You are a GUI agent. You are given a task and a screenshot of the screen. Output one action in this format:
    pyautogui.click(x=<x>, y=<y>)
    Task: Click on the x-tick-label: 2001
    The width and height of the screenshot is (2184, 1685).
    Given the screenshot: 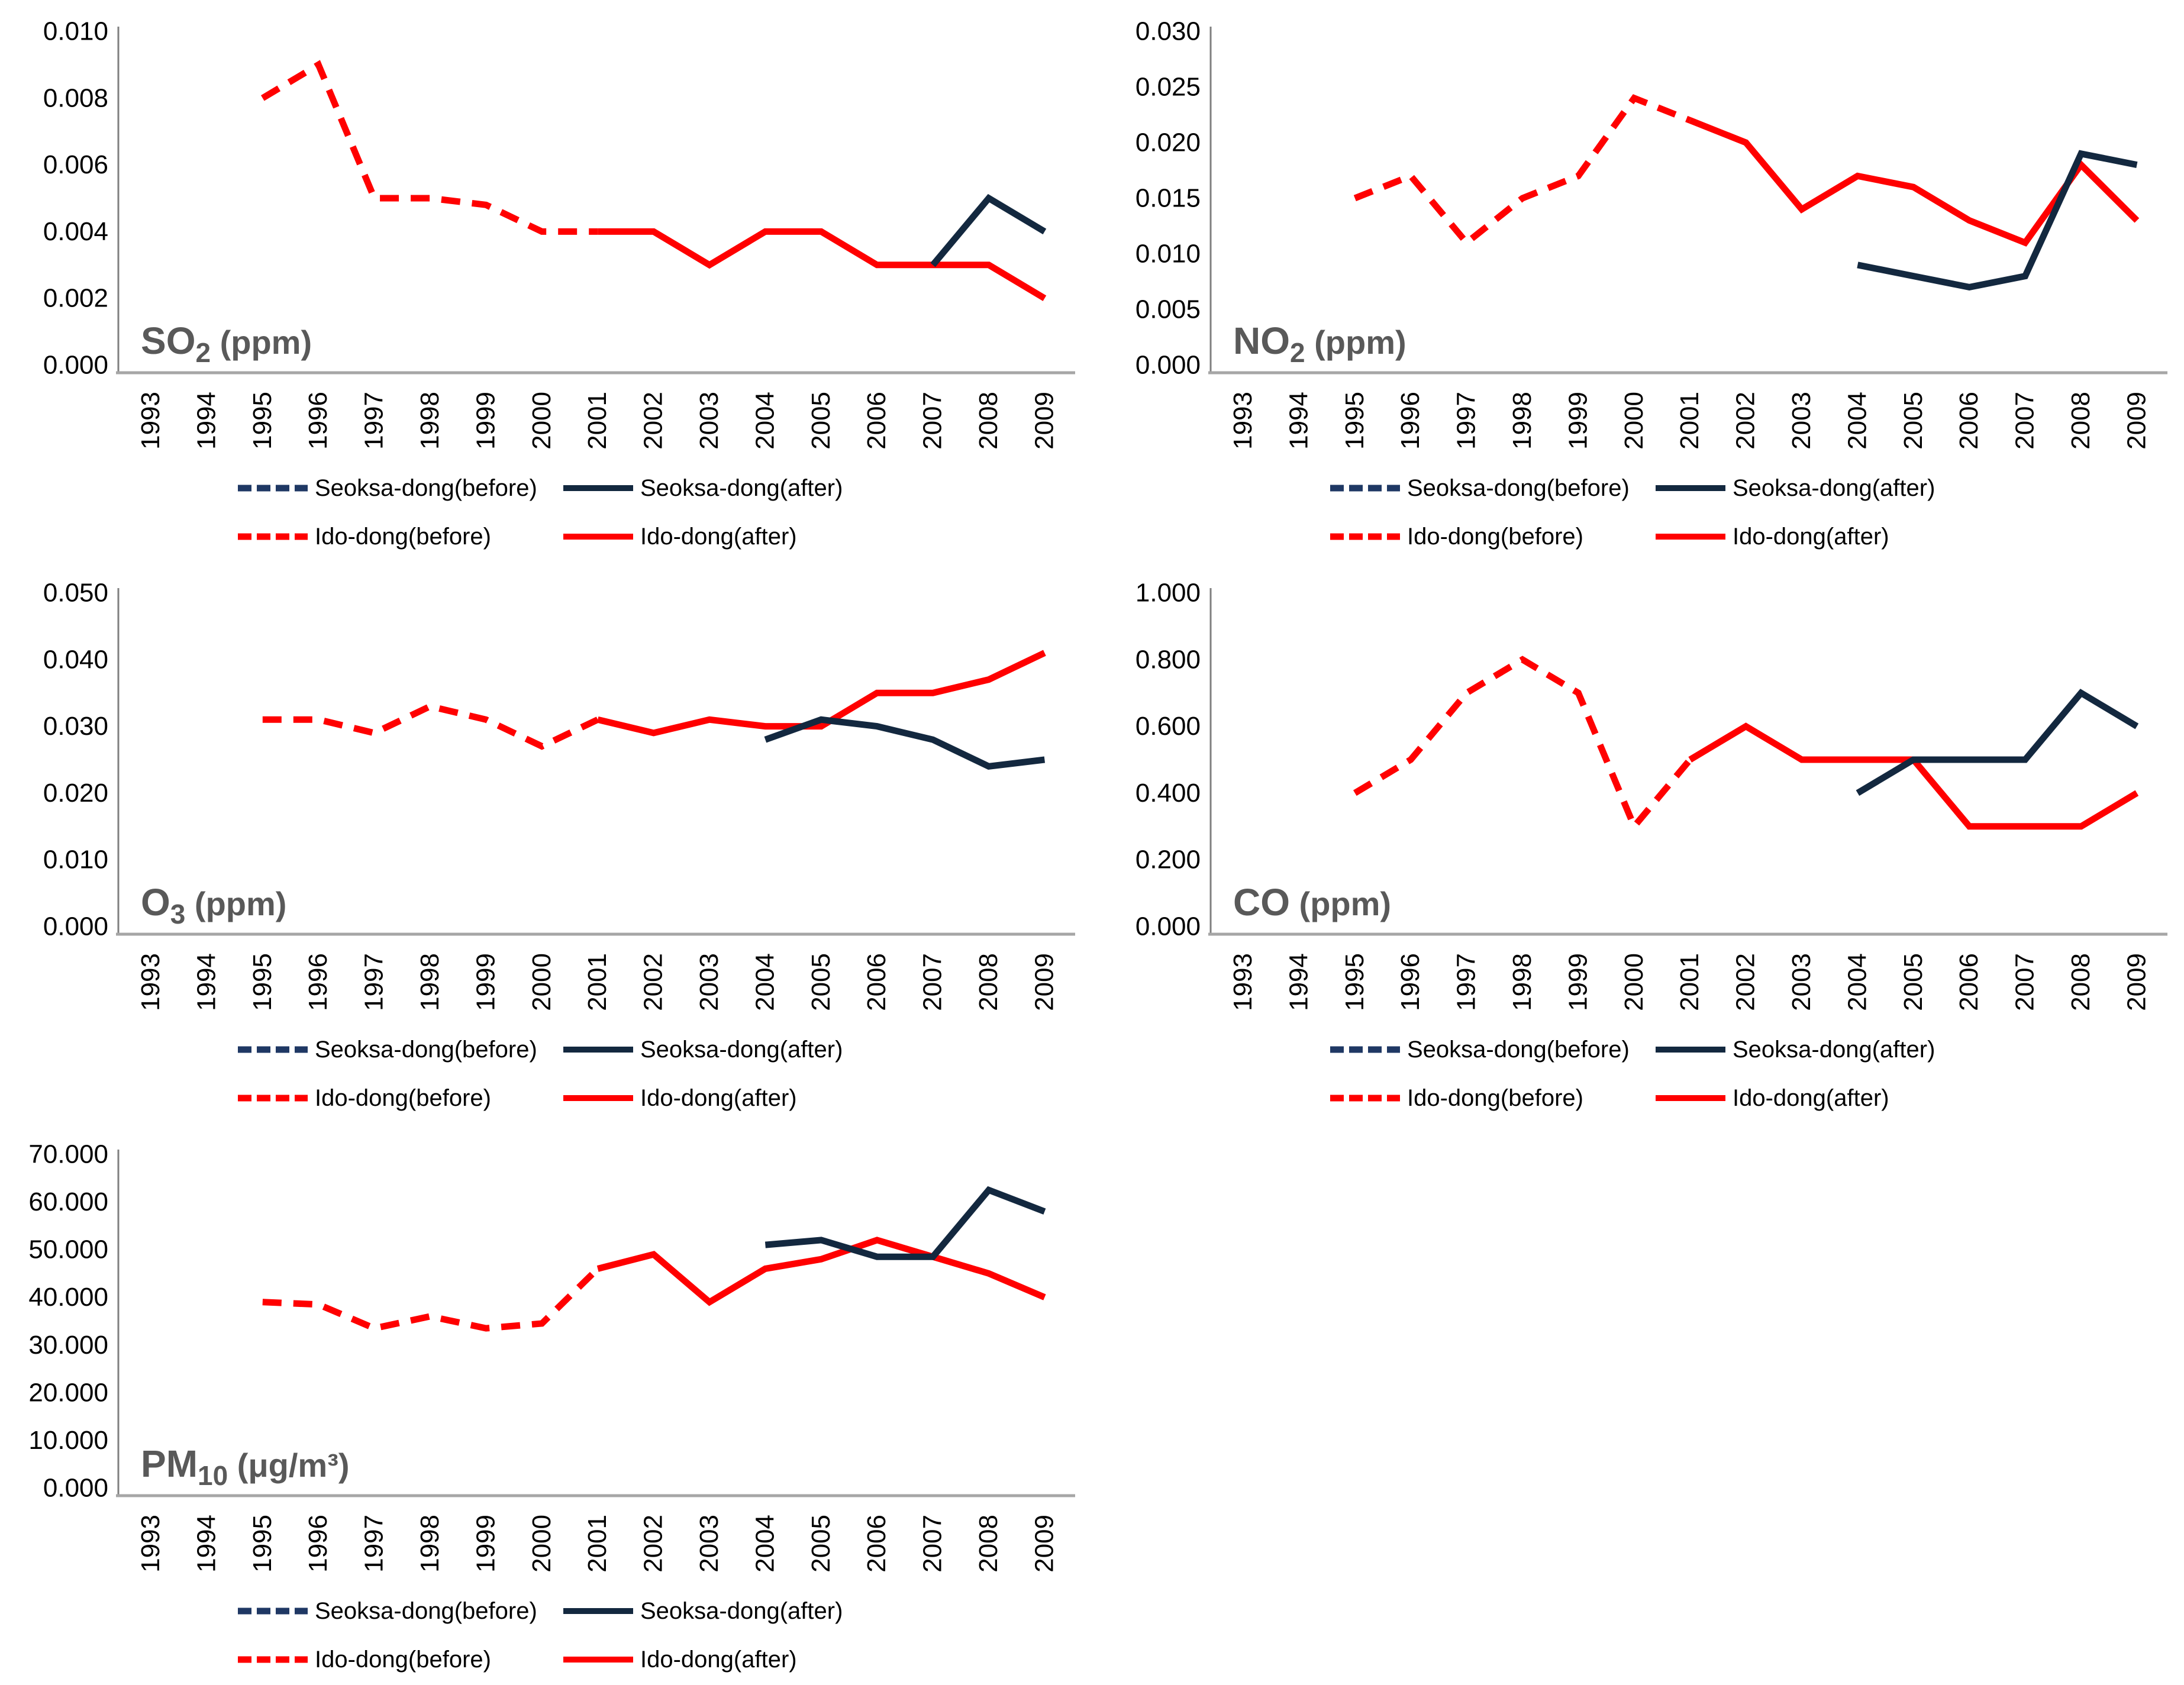 What is the action you would take?
    pyautogui.click(x=597, y=982)
    